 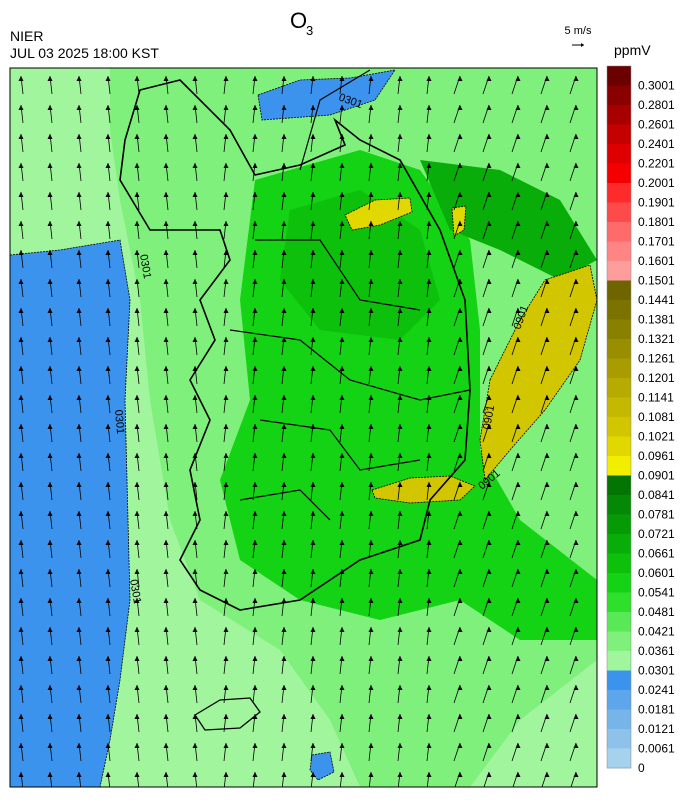 I want to click on low-patch, so click(x=322, y=766).